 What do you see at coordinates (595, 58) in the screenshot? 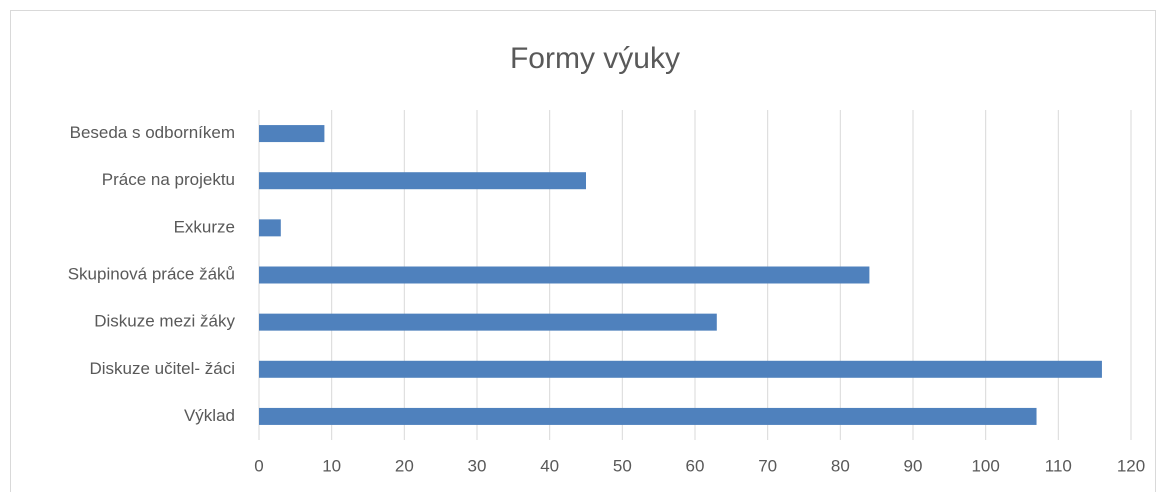
I see `chart-title: Formy výuky` at bounding box center [595, 58].